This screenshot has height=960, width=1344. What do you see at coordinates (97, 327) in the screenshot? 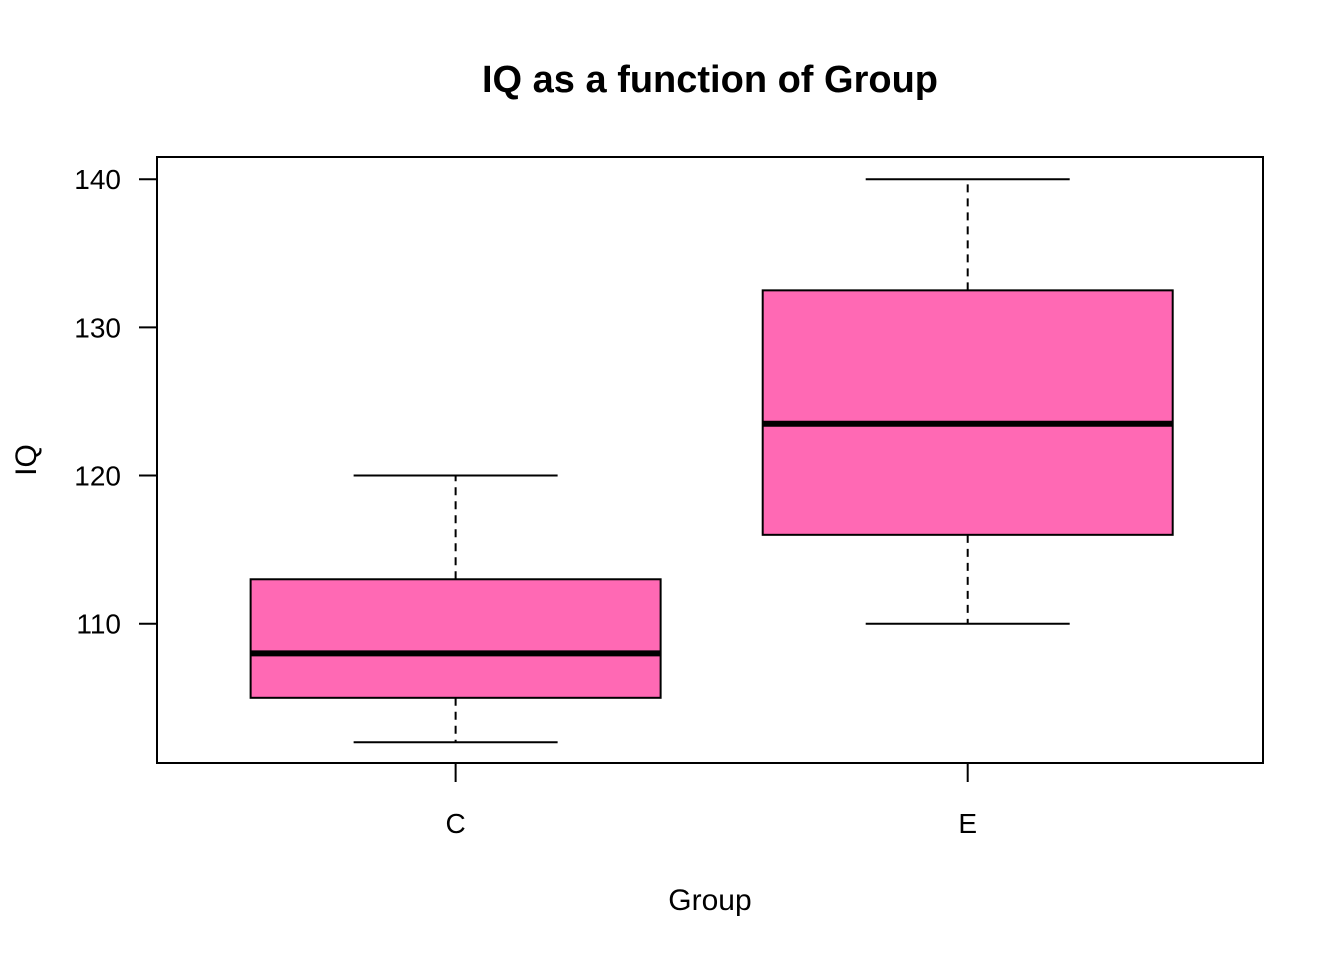
I see `y-tick-label: 130` at bounding box center [97, 327].